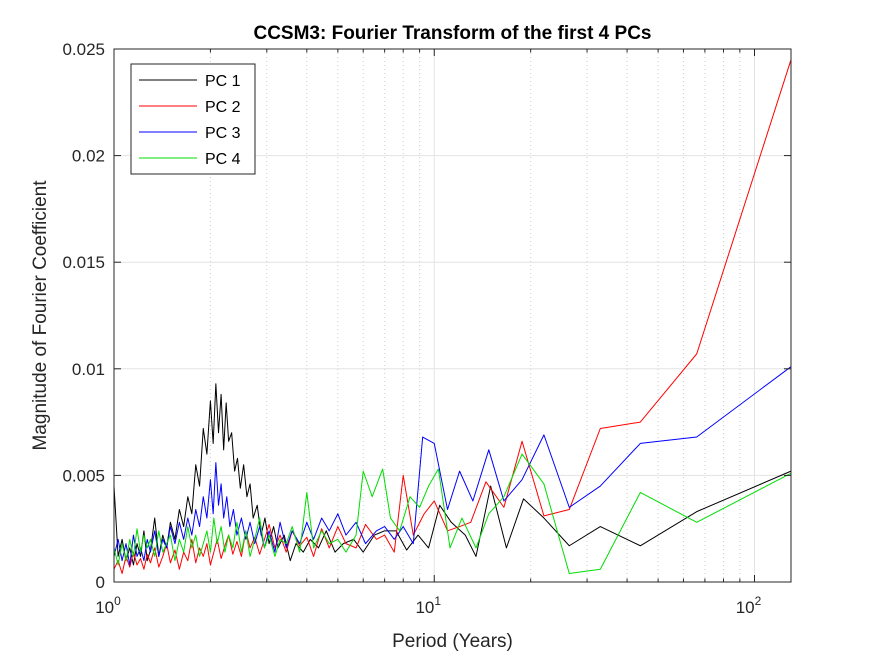  I want to click on x-tick-label-exponent: 2, so click(758, 601).